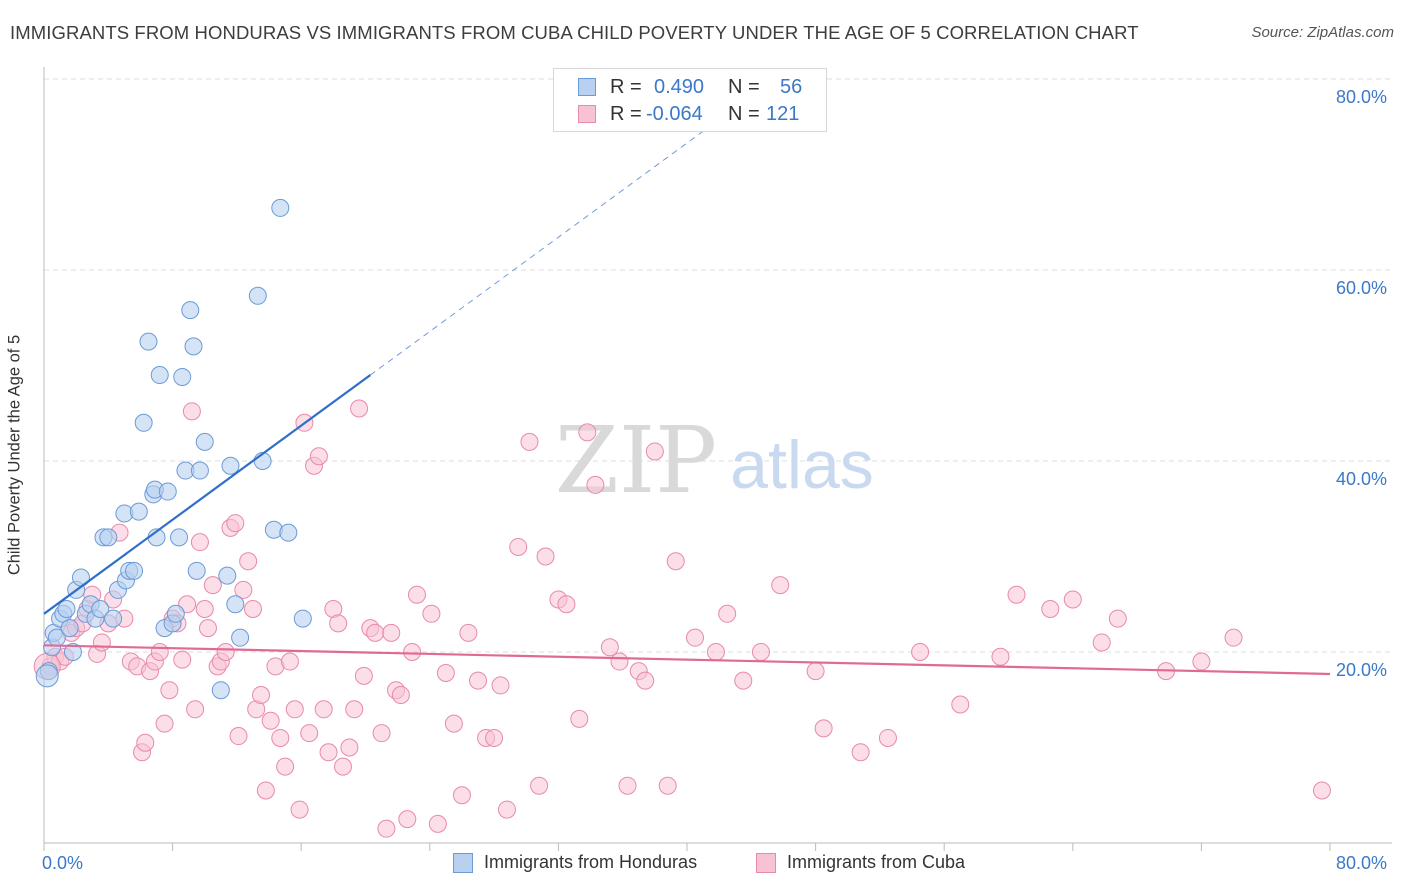 Image resolution: width=1406 pixels, height=892 pixels. What do you see at coordinates (1362, 97) in the screenshot?
I see `y-tick-label-80: 80.0%` at bounding box center [1362, 97].